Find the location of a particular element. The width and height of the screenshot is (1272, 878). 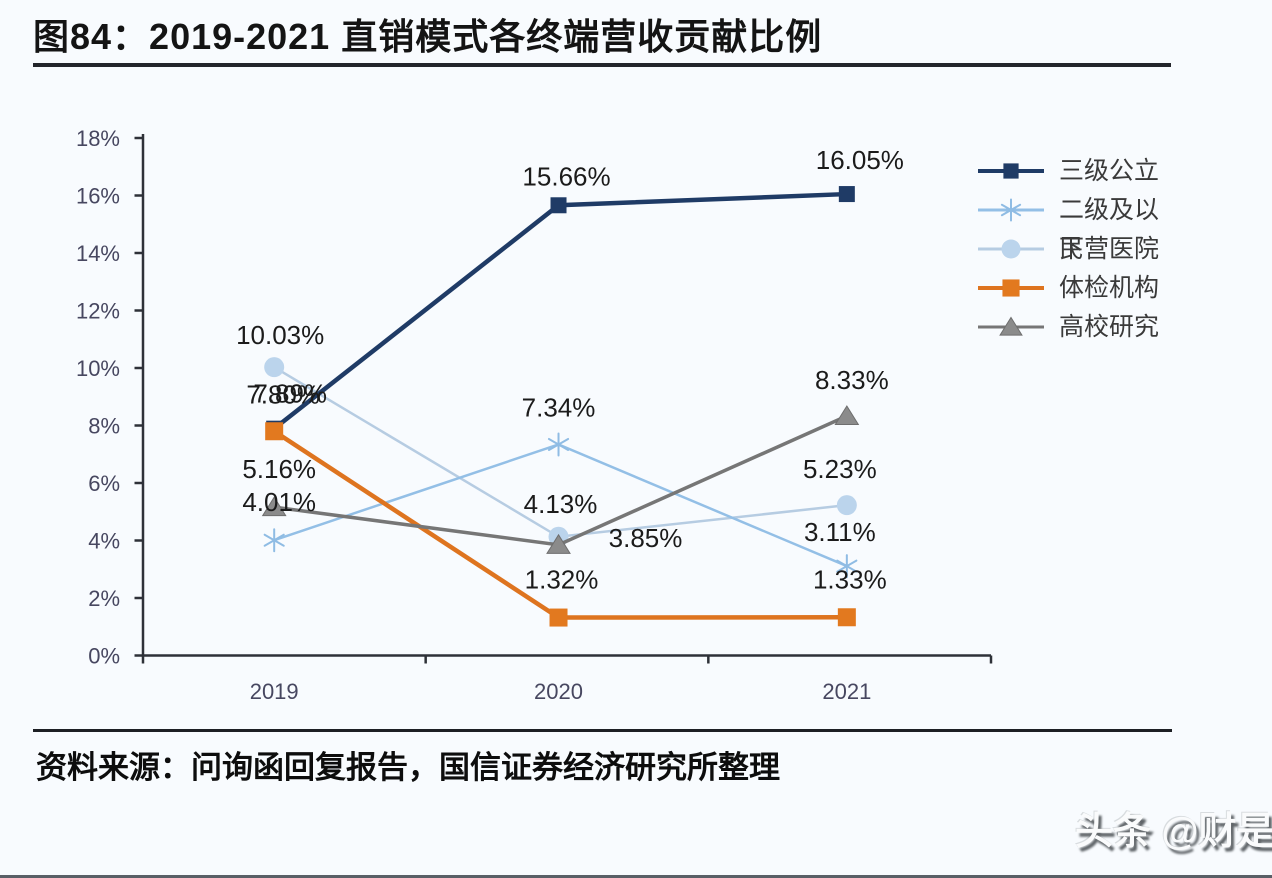

svg-text: 15.66% is located at coordinates (566, 176).